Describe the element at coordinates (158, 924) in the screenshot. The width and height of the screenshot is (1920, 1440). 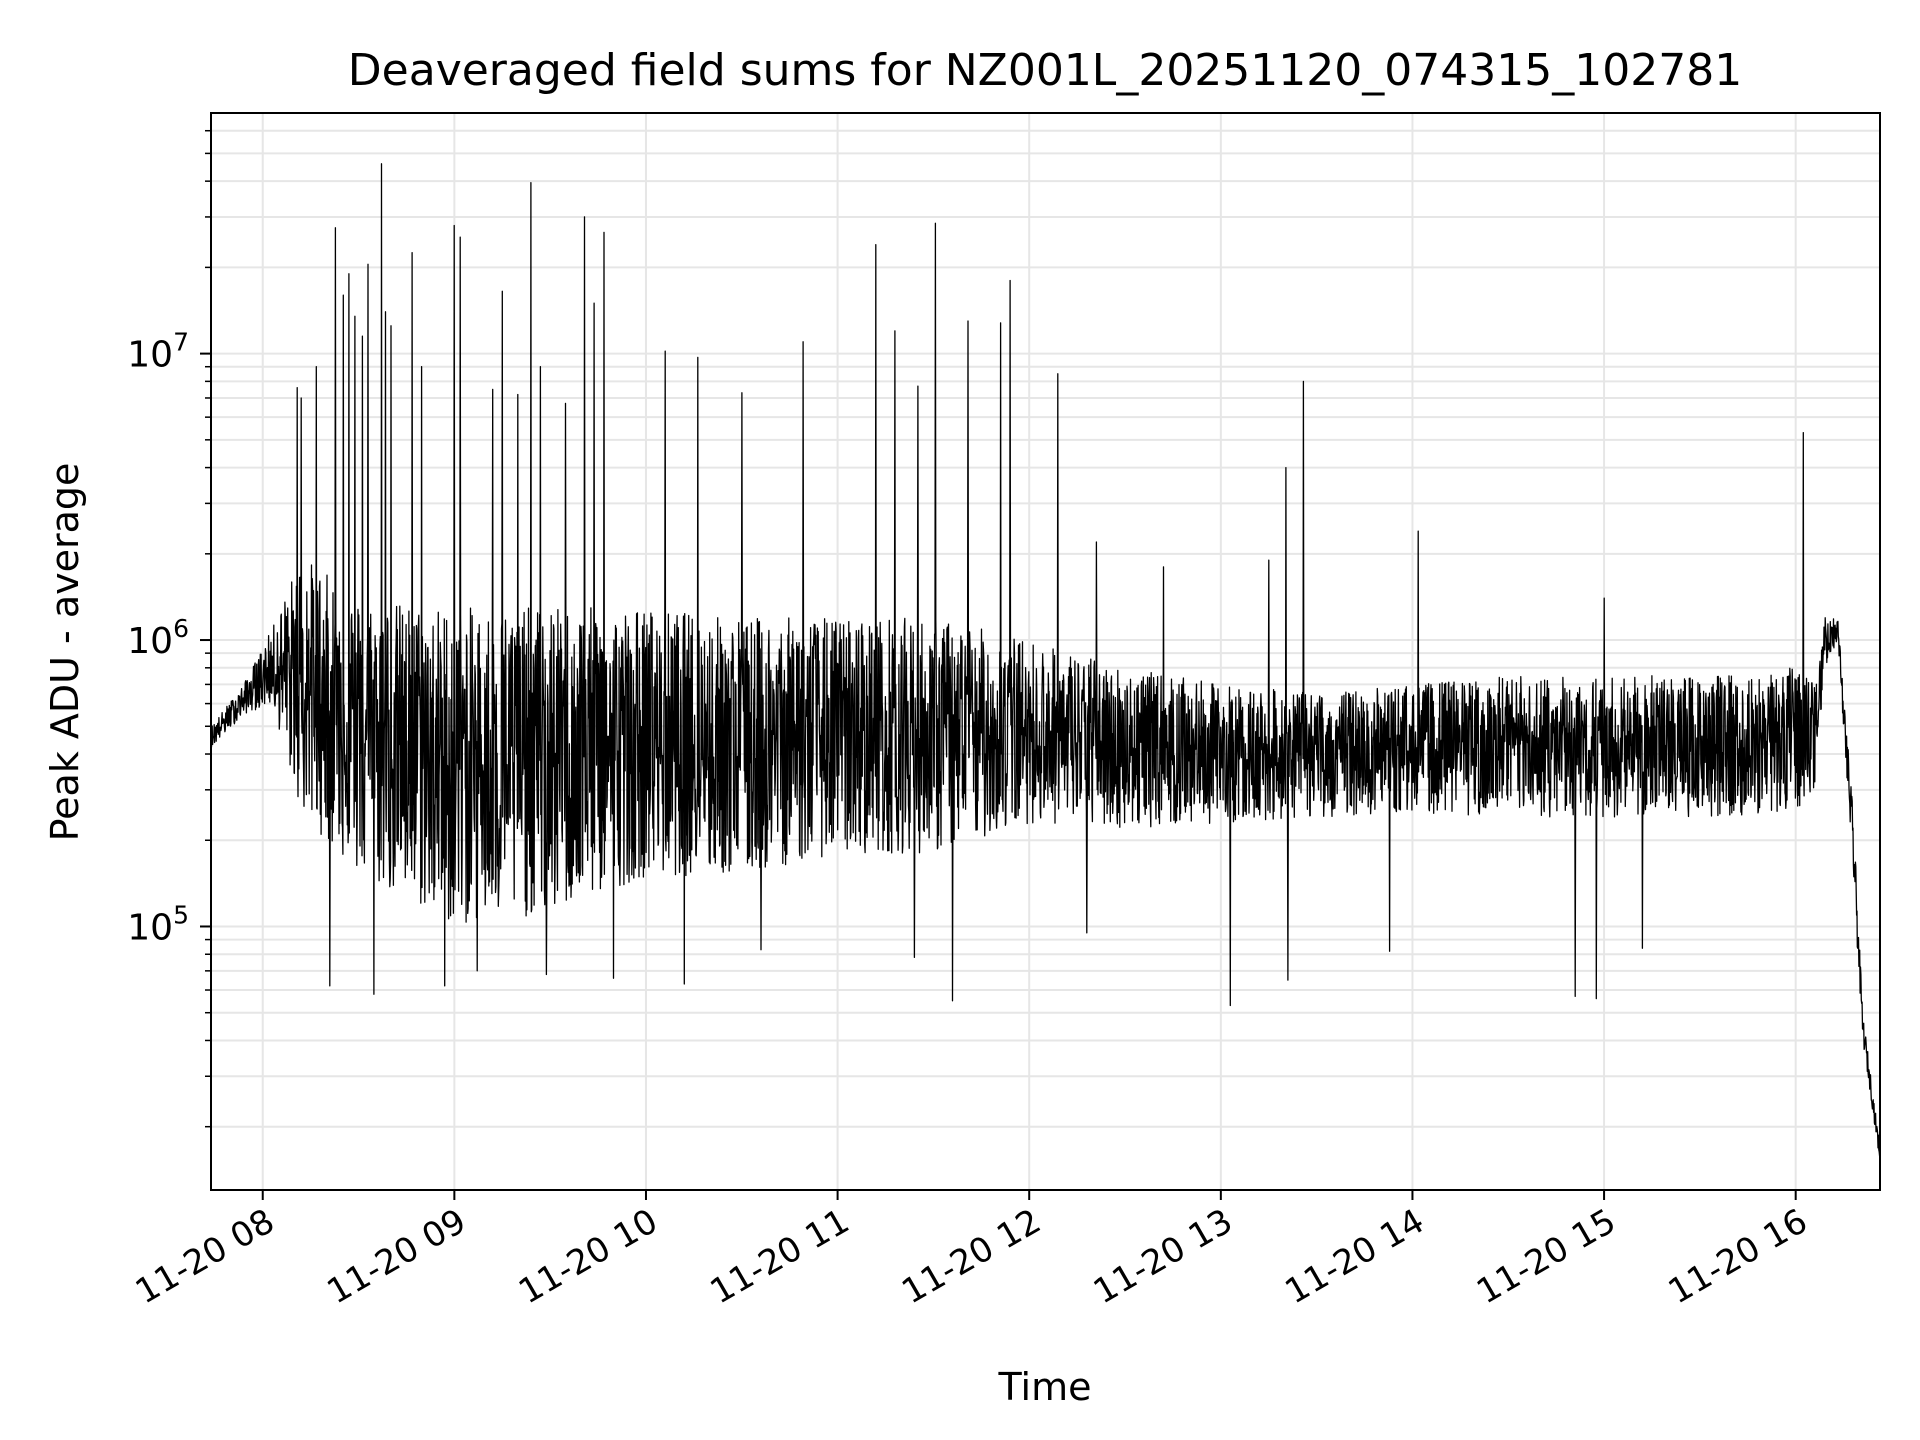
I see `y-tick-label: 10⁵` at that location.